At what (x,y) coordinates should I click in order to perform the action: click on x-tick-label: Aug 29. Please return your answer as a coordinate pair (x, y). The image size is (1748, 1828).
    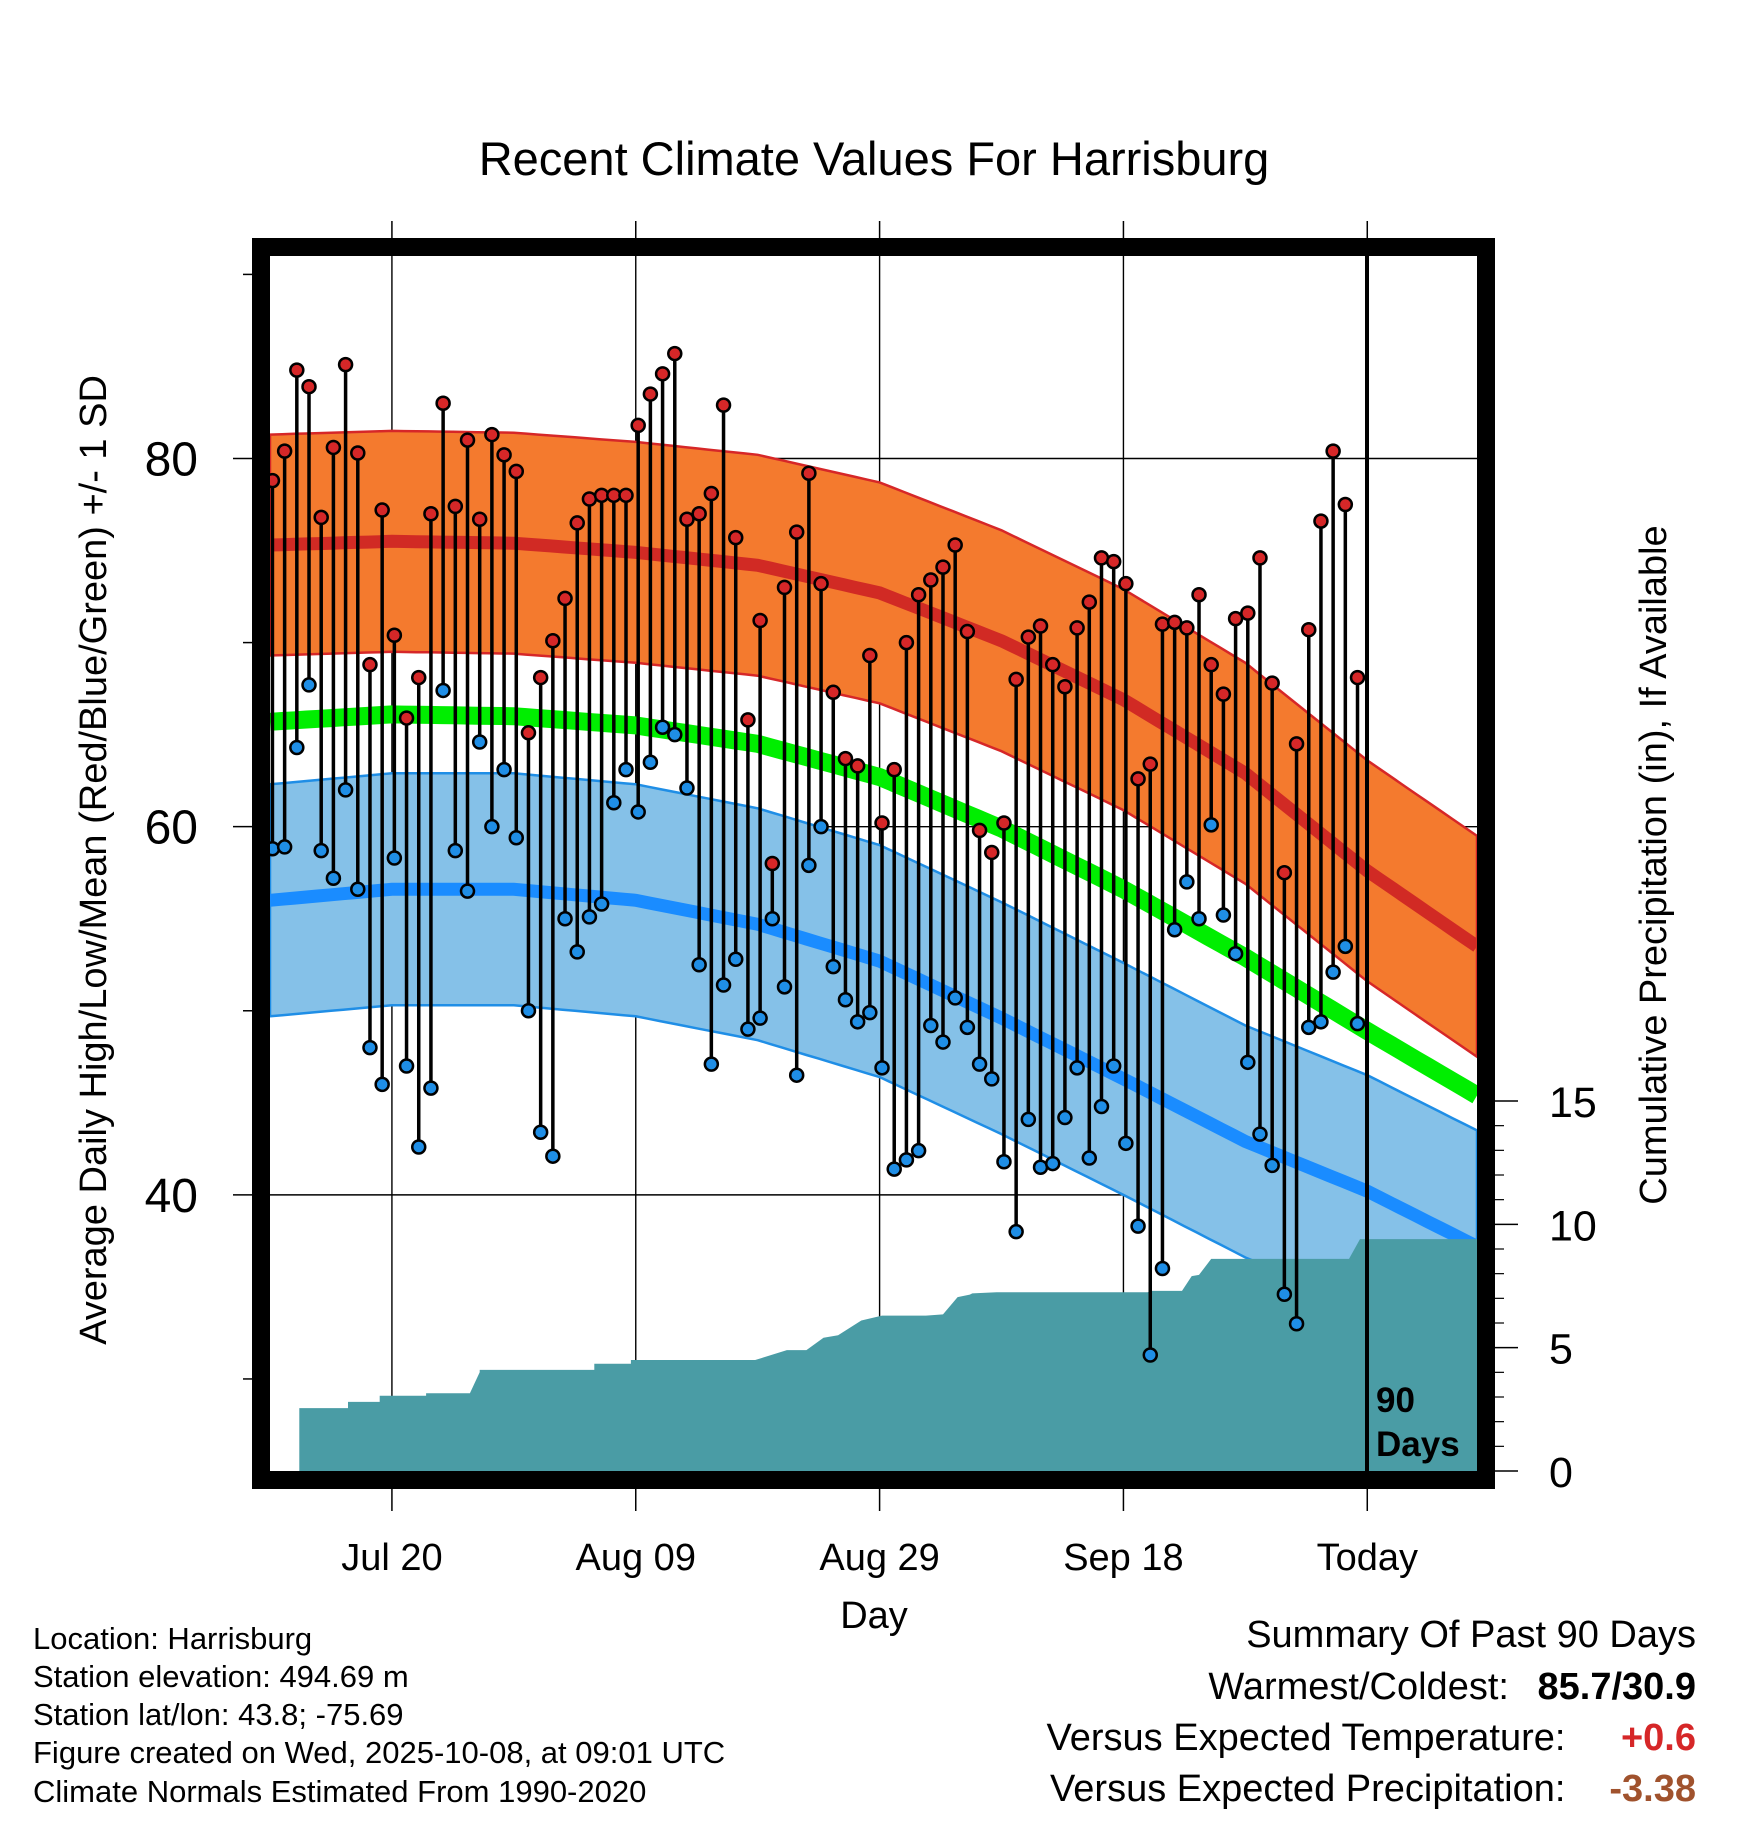
    Looking at the image, I should click on (879, 1558).